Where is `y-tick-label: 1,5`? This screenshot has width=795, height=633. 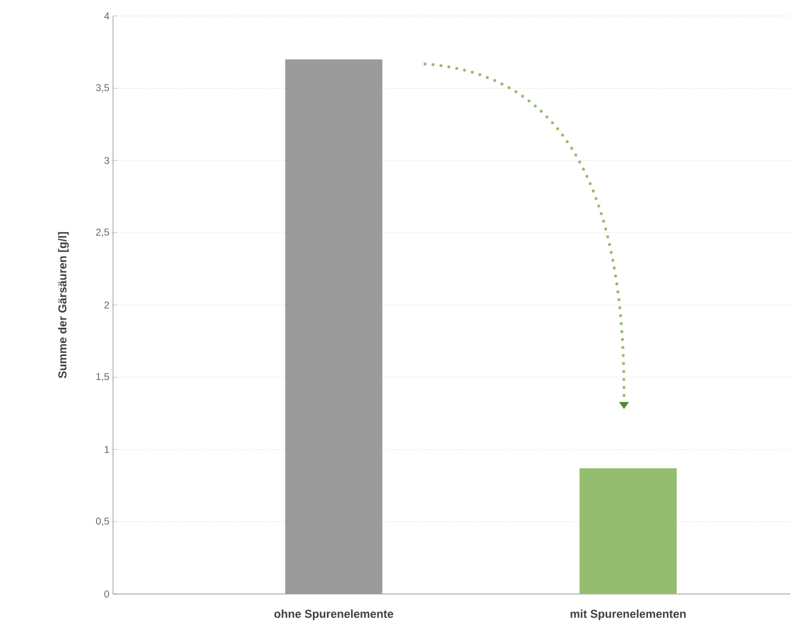 y-tick-label: 1,5 is located at coordinates (103, 377).